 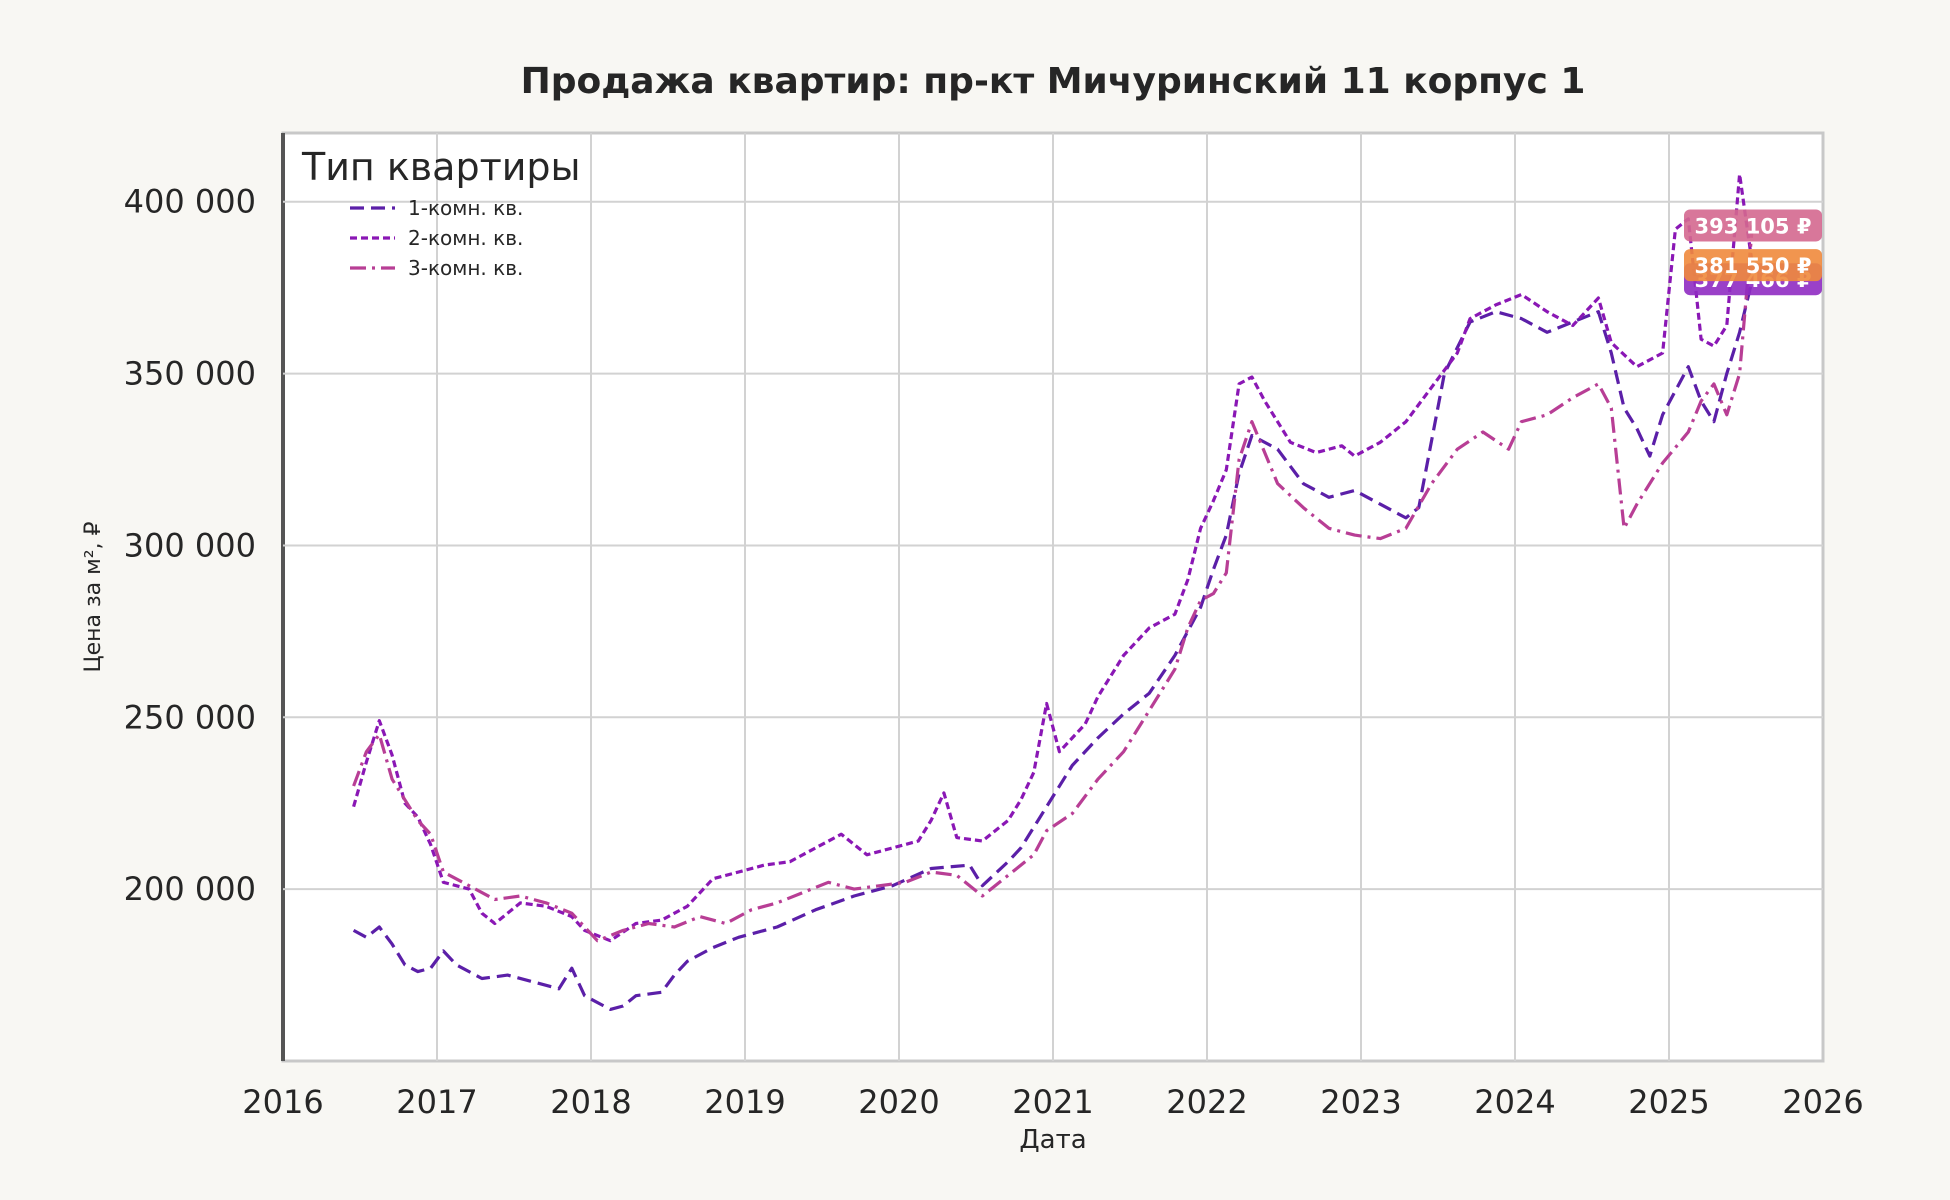 I want to click on x-tick-label: 2020, so click(x=898, y=1102).